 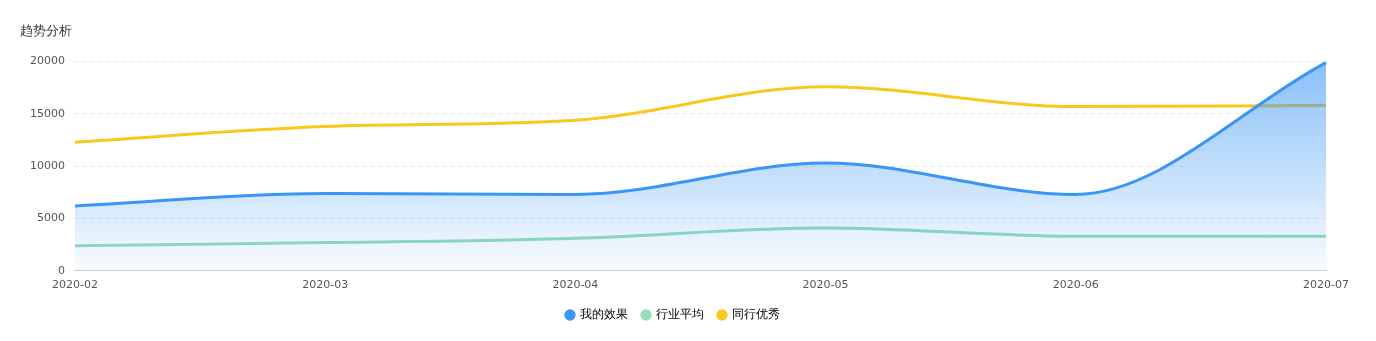 What do you see at coordinates (325, 285) in the screenshot?
I see `x-tick-label: 2020-03` at bounding box center [325, 285].